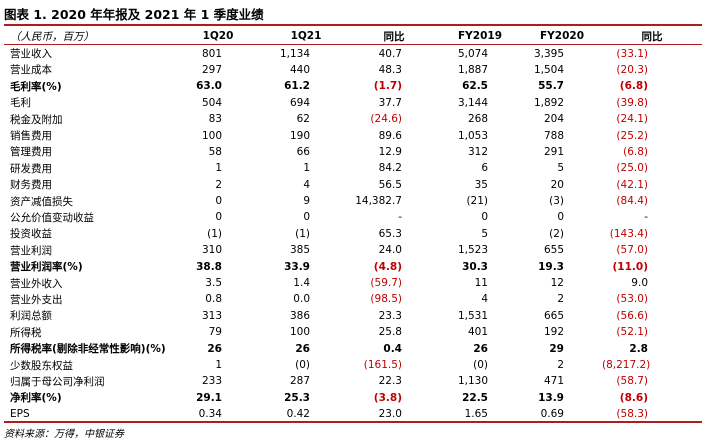 The height and width of the screenshot is (444, 709). What do you see at coordinates (557, 184) in the screenshot?
I see `cell-value: 20` at bounding box center [557, 184].